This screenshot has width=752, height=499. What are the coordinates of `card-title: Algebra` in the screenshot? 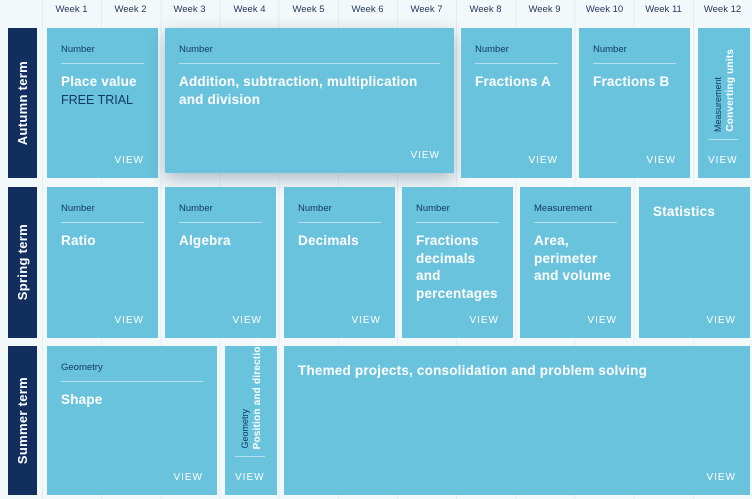 It's located at (205, 240).